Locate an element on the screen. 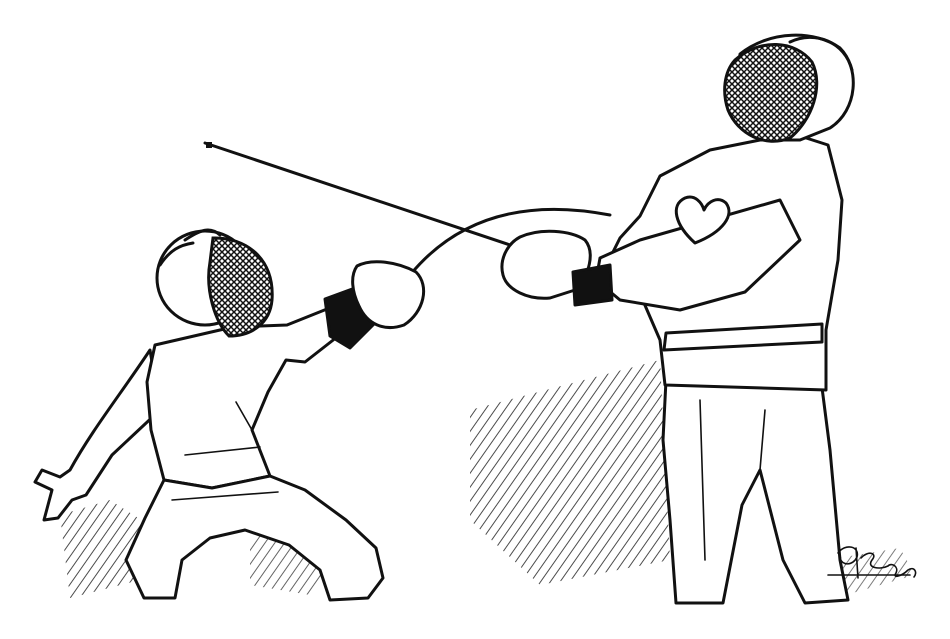 Image resolution: width=950 pixels, height=639 pixels. right-fencer-mask is located at coordinates (771, 93).